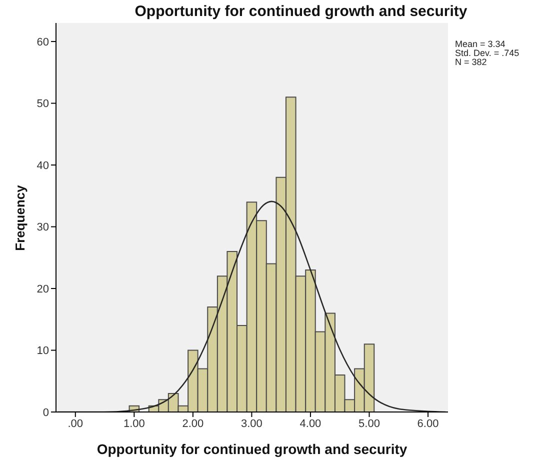 The width and height of the screenshot is (538, 465). Describe the element at coordinates (193, 424) in the screenshot. I see `x-tick-label: 2.00` at that location.